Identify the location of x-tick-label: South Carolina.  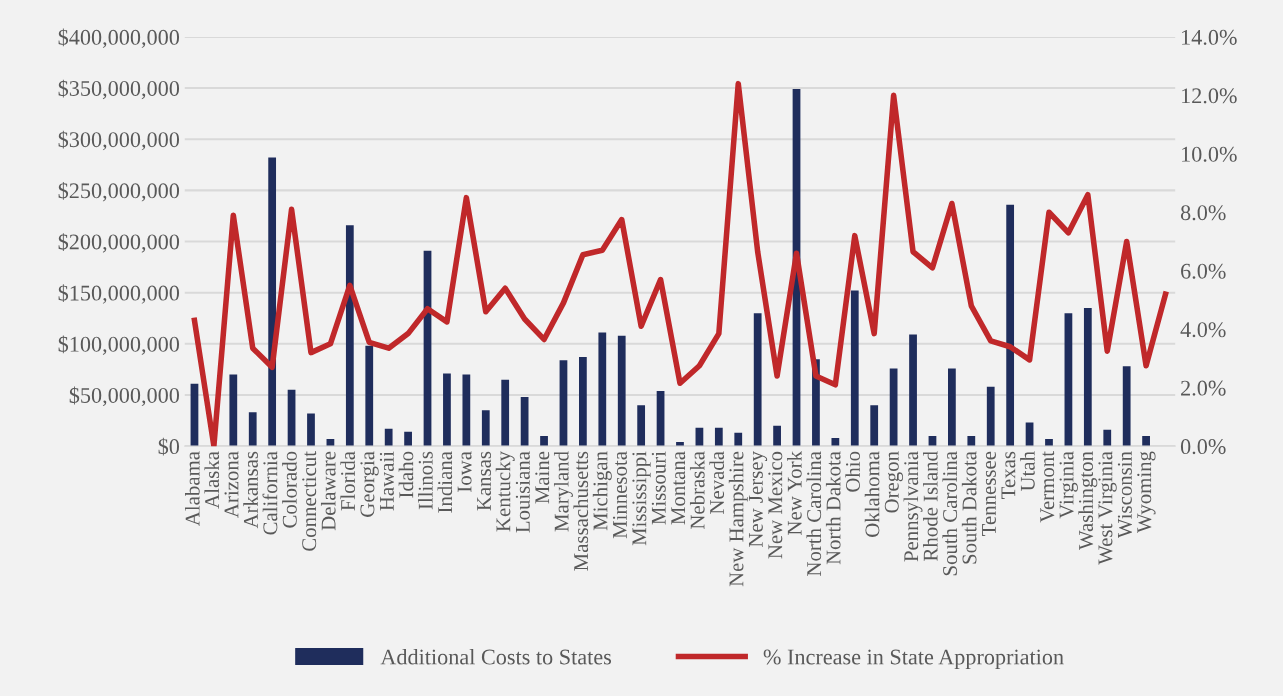
(950, 513).